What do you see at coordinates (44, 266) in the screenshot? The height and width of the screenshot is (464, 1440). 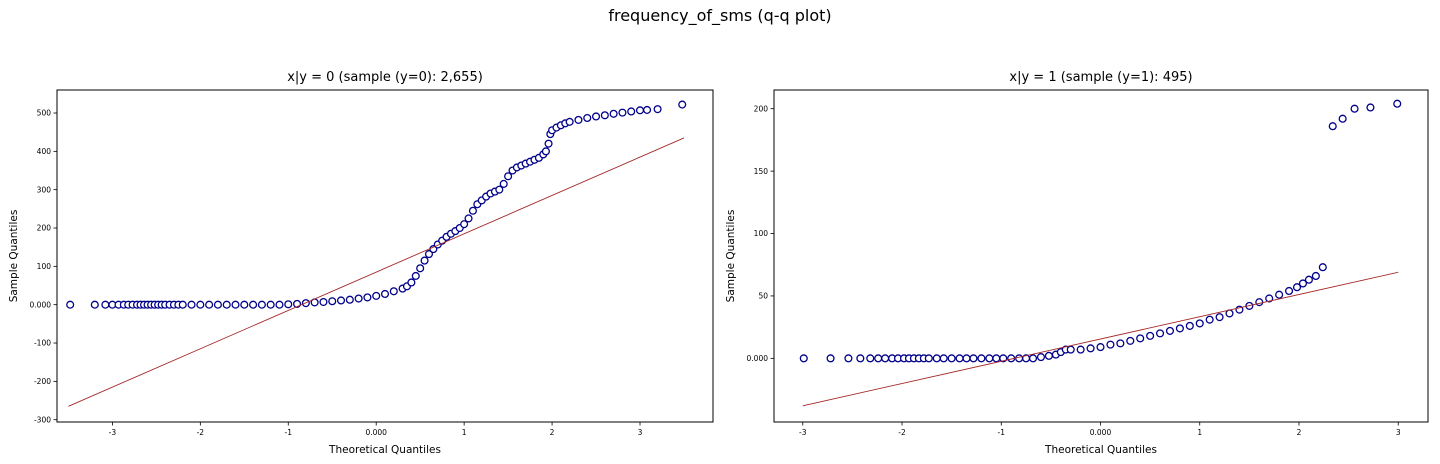 I see `y-tick-label: 100` at bounding box center [44, 266].